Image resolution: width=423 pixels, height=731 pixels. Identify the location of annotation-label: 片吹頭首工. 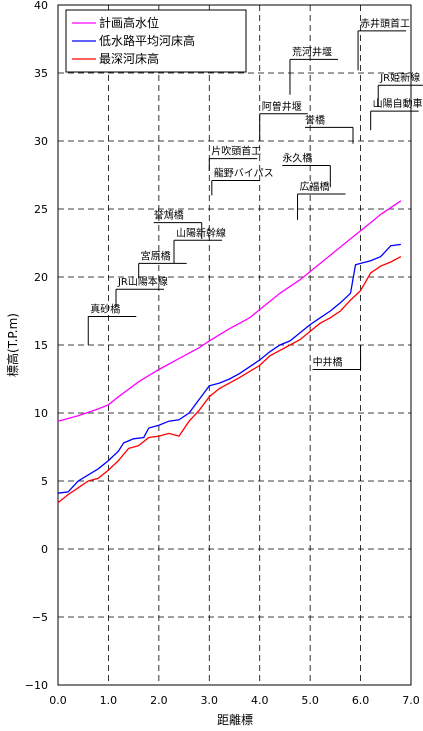
(236, 151).